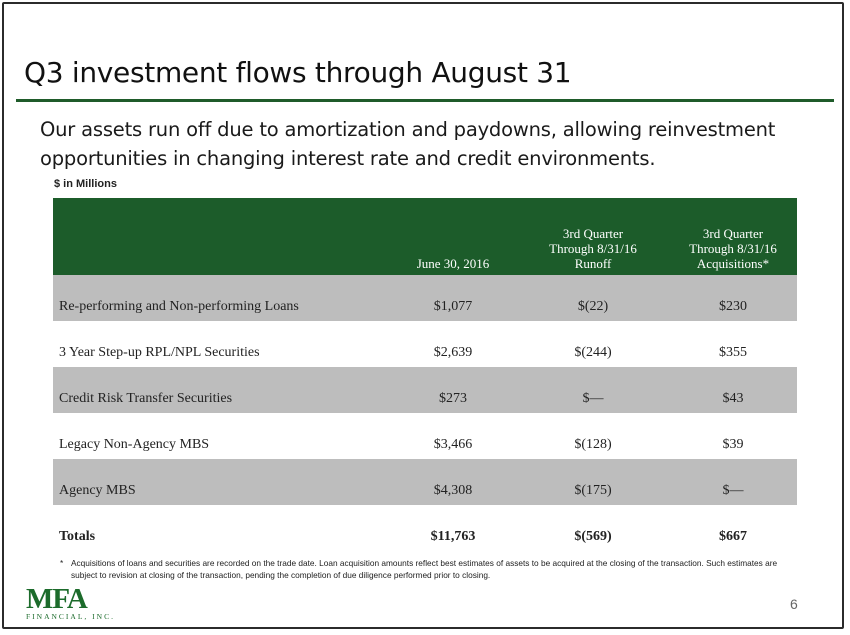  What do you see at coordinates (453, 536) in the screenshot?
I see `totals-june-value: $11,763` at bounding box center [453, 536].